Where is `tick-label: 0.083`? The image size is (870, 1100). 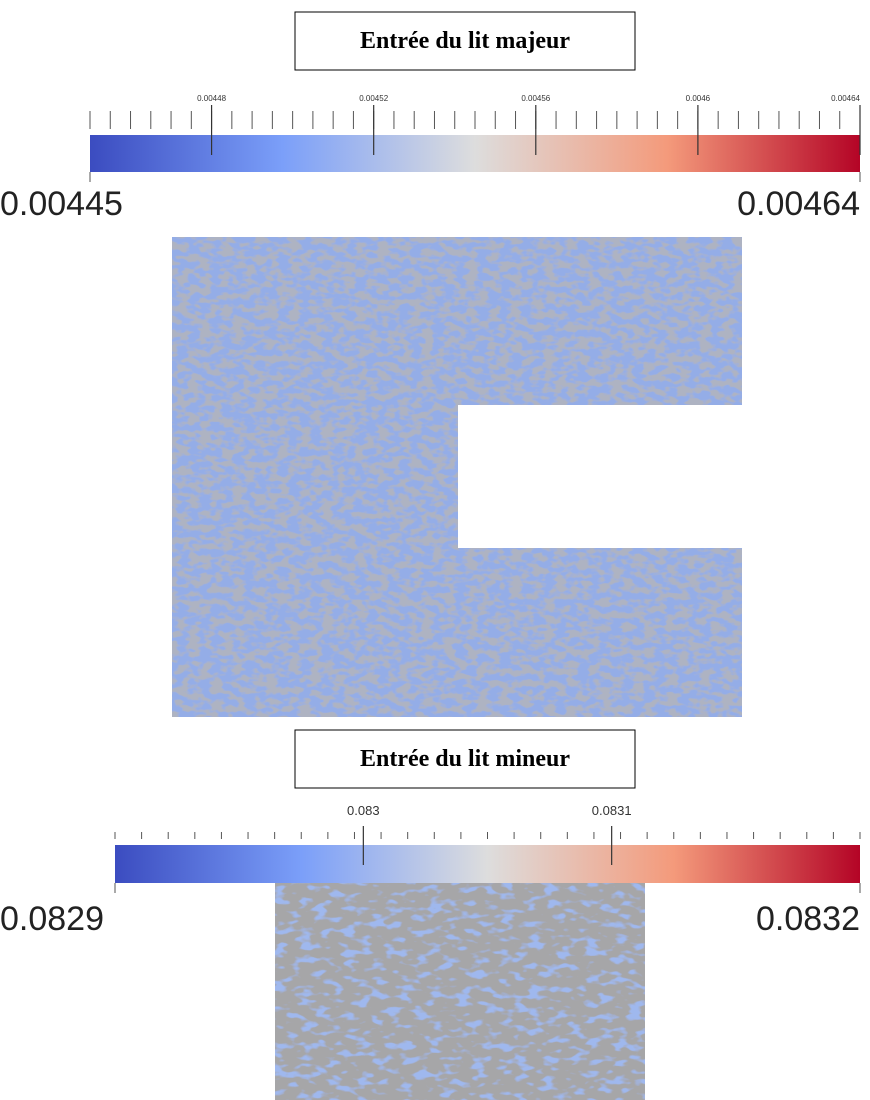
tick-label: 0.083 is located at coordinates (363, 810).